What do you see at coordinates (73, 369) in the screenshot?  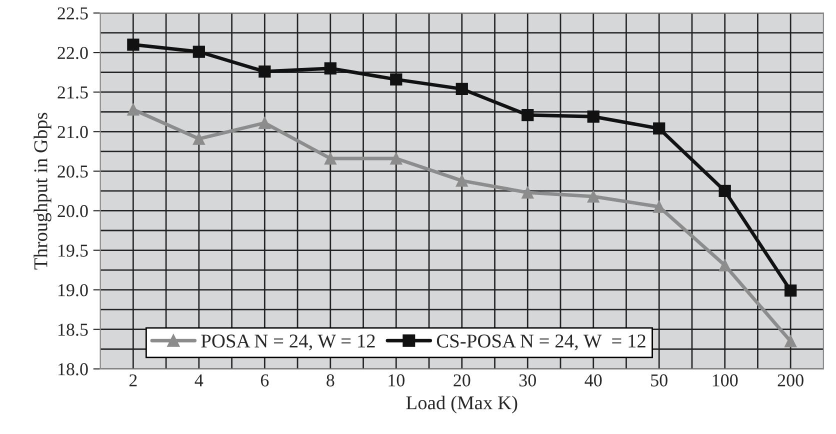 I see `y-tick-label: 18.0` at bounding box center [73, 369].